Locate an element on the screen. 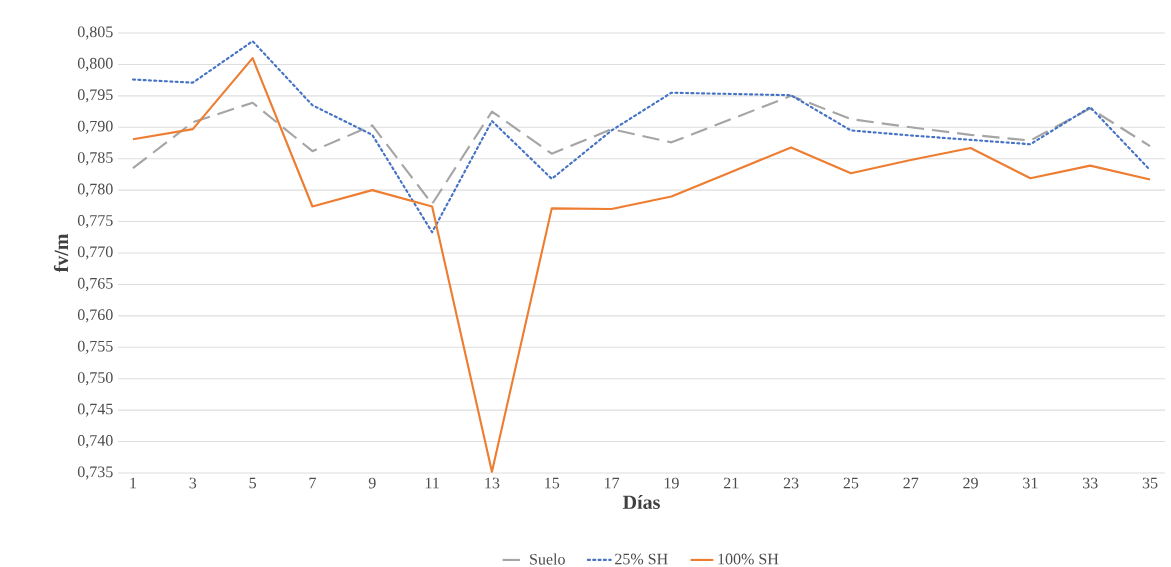  x-tick-label: 9 is located at coordinates (372, 483).